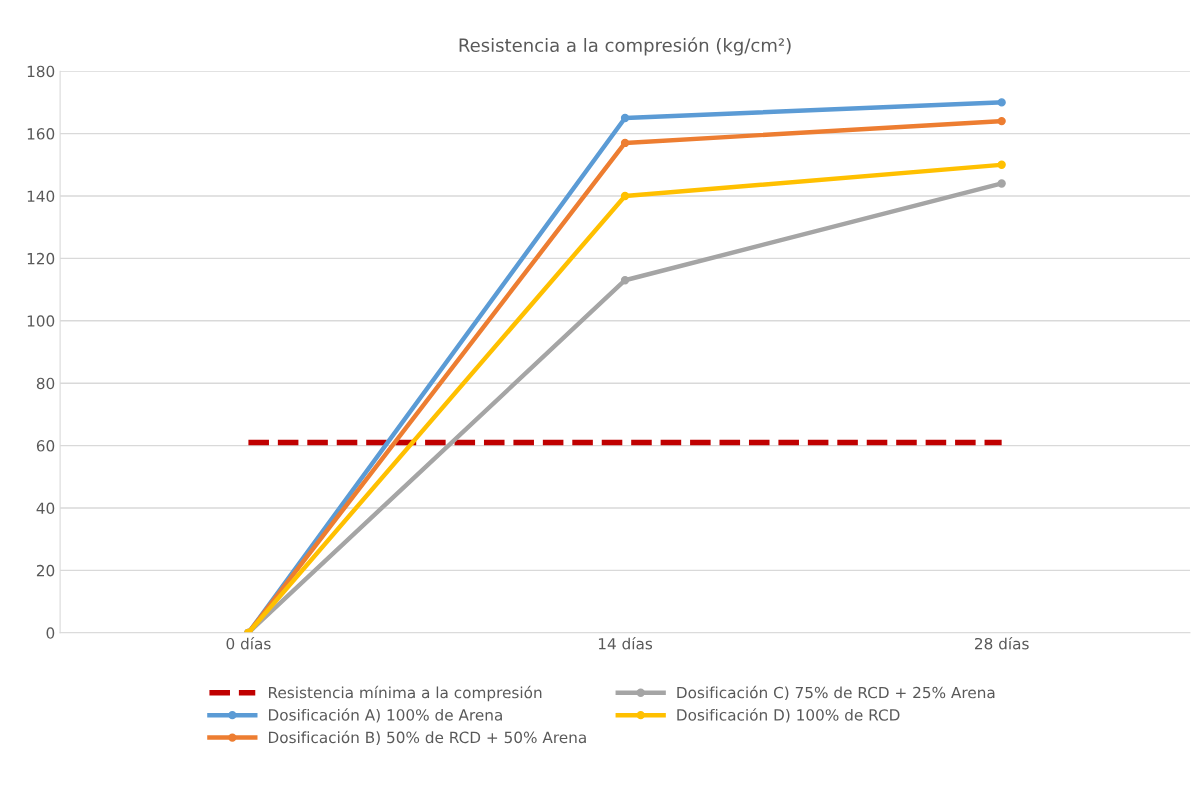  What do you see at coordinates (45, 508) in the screenshot?
I see `y-tick-label: 40` at bounding box center [45, 508].